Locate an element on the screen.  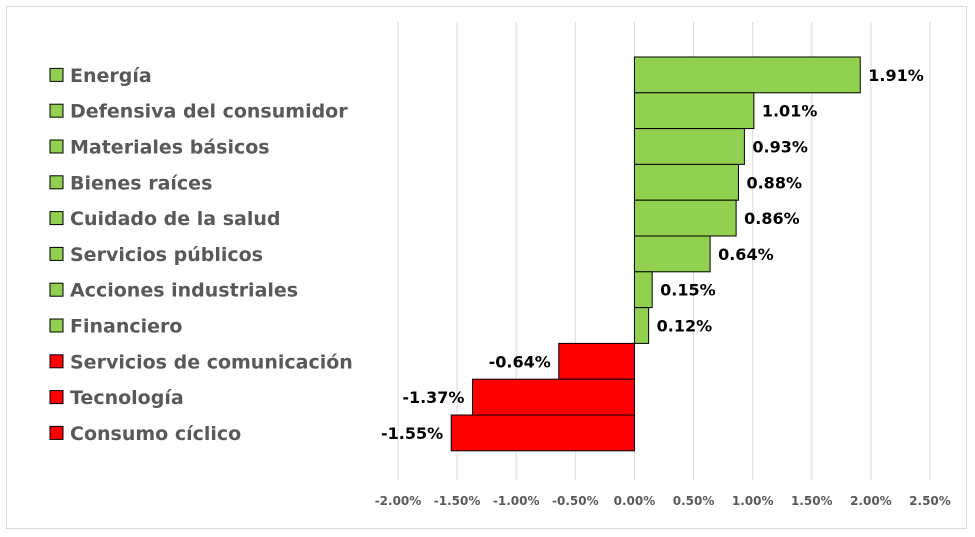
legend-label: Servicios públicos is located at coordinates (166, 255).